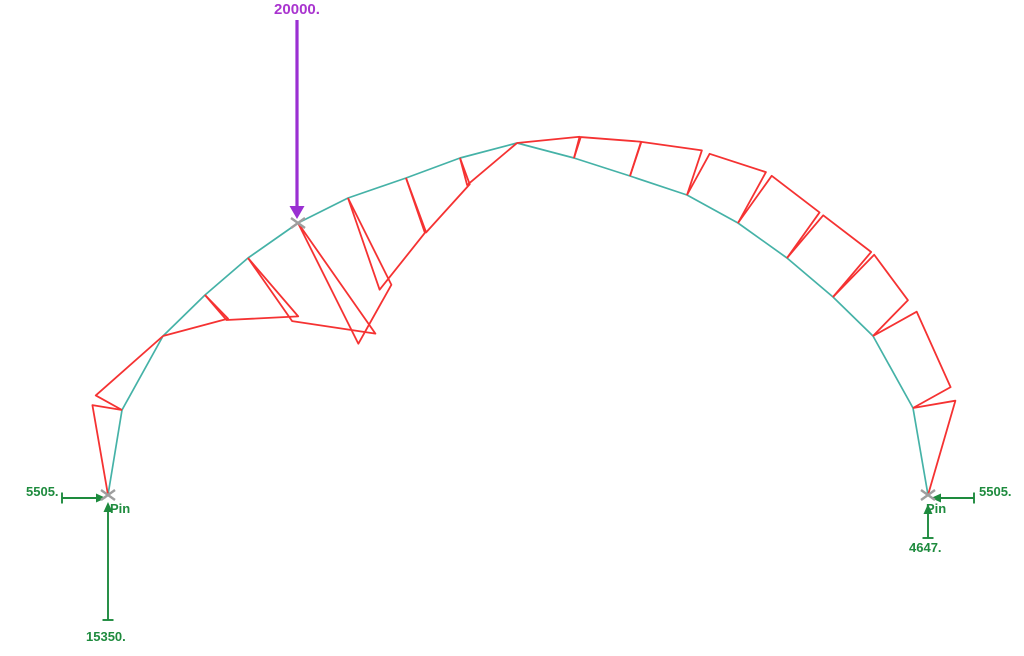 The height and width of the screenshot is (656, 1024). What do you see at coordinates (120, 508) in the screenshot?
I see `left-pin-support-label: Pin` at bounding box center [120, 508].